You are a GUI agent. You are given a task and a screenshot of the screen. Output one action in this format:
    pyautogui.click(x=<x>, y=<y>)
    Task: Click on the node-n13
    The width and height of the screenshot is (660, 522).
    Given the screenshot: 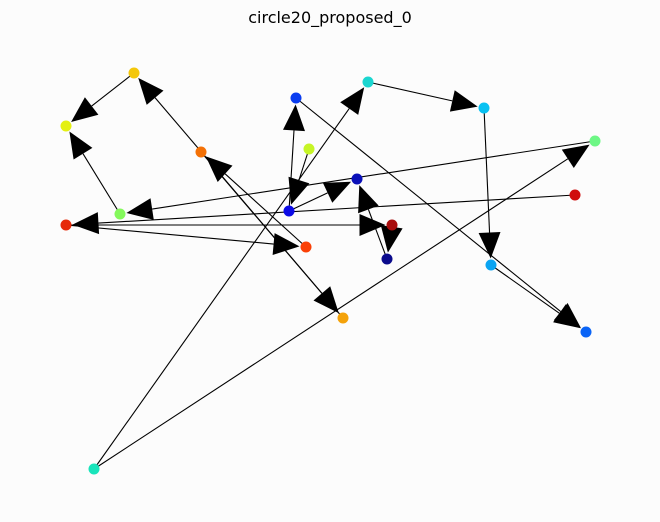 What is the action you would take?
    pyautogui.click(x=392, y=225)
    